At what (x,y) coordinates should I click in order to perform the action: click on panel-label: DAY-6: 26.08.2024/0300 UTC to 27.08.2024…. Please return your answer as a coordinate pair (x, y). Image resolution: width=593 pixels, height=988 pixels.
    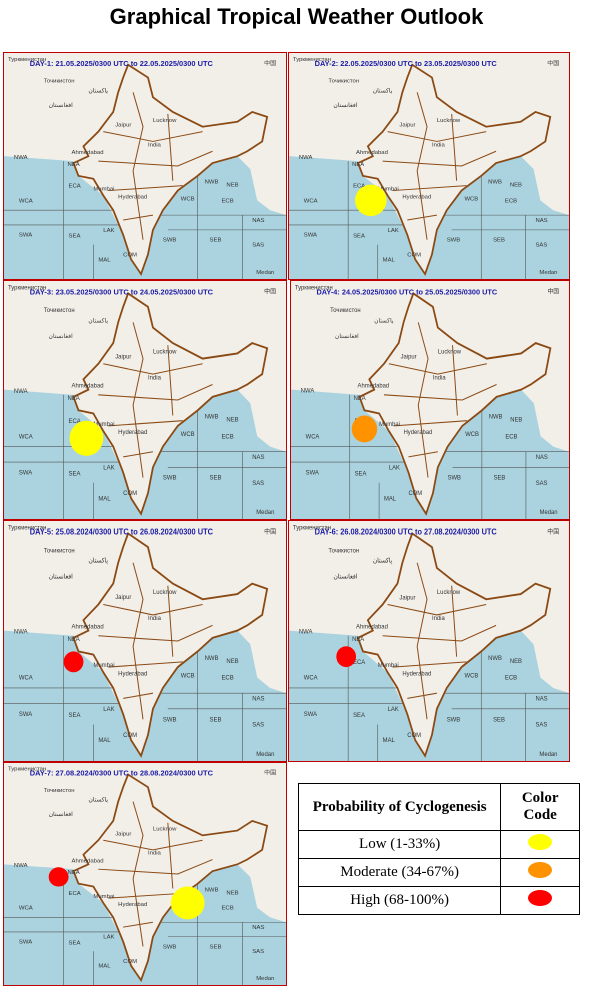
    Looking at the image, I should click on (406, 531).